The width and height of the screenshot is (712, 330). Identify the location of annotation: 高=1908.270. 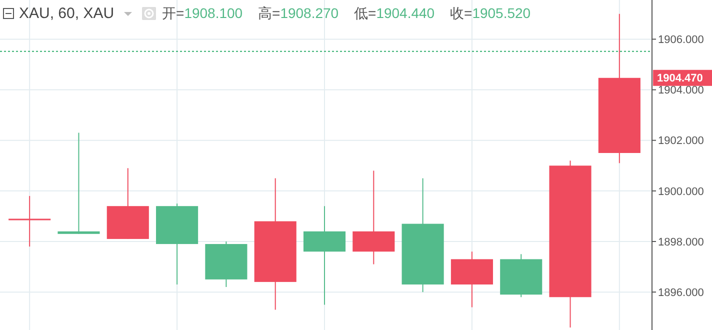
(298, 13).